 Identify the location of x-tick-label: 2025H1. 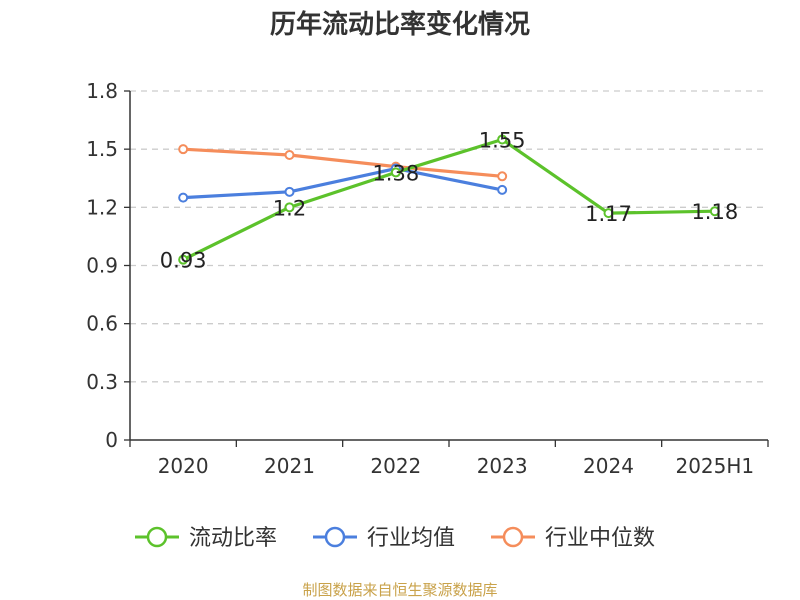
(714, 466).